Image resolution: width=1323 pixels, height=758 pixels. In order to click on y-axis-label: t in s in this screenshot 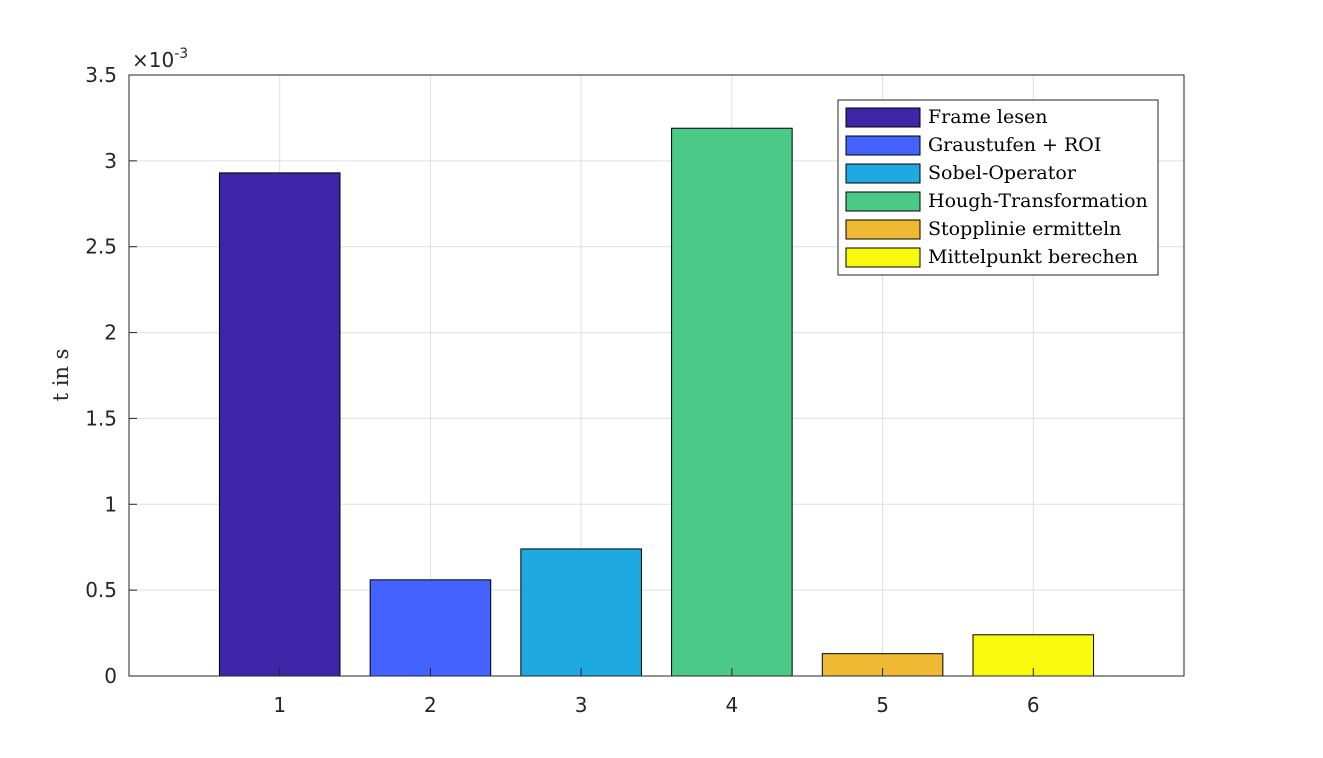, I will do `click(61, 375)`.